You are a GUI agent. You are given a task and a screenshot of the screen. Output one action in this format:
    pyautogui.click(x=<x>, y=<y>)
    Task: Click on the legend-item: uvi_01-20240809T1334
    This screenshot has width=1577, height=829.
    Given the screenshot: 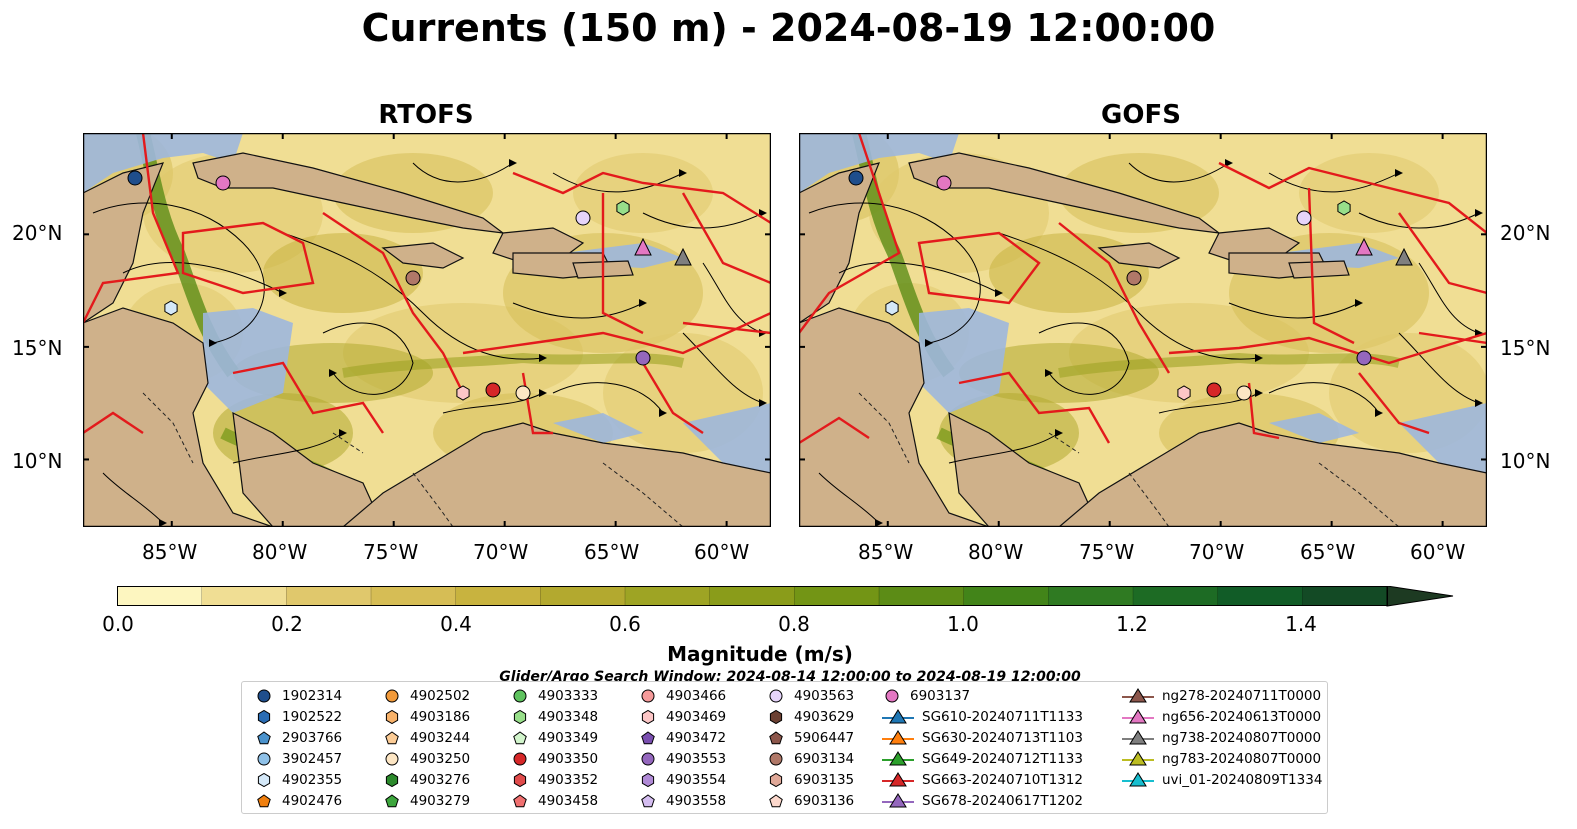 What is the action you would take?
    pyautogui.click(x=1222, y=779)
    